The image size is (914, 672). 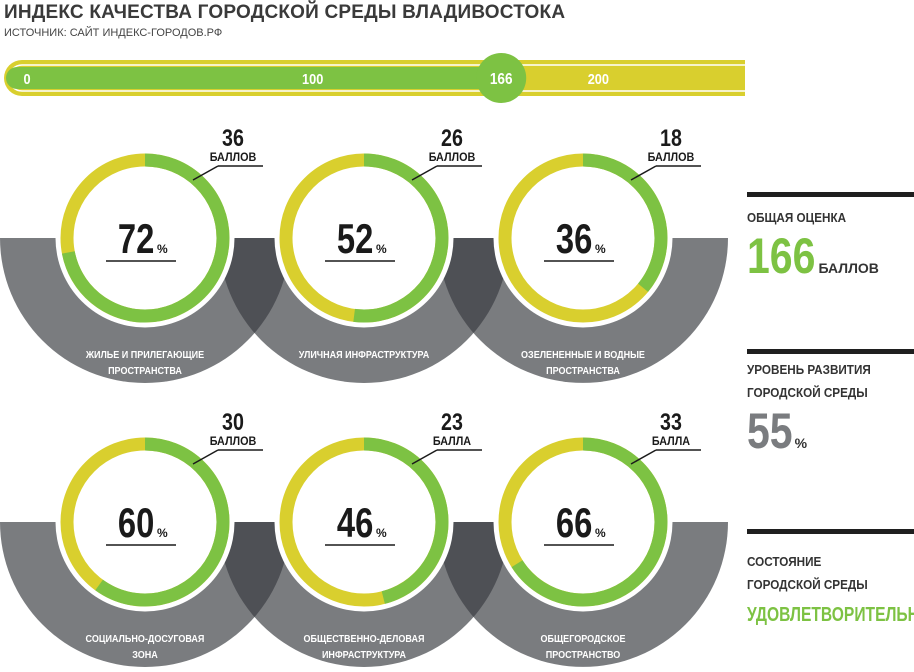 I want to click on development-level-unit: %, so click(x=801, y=443).